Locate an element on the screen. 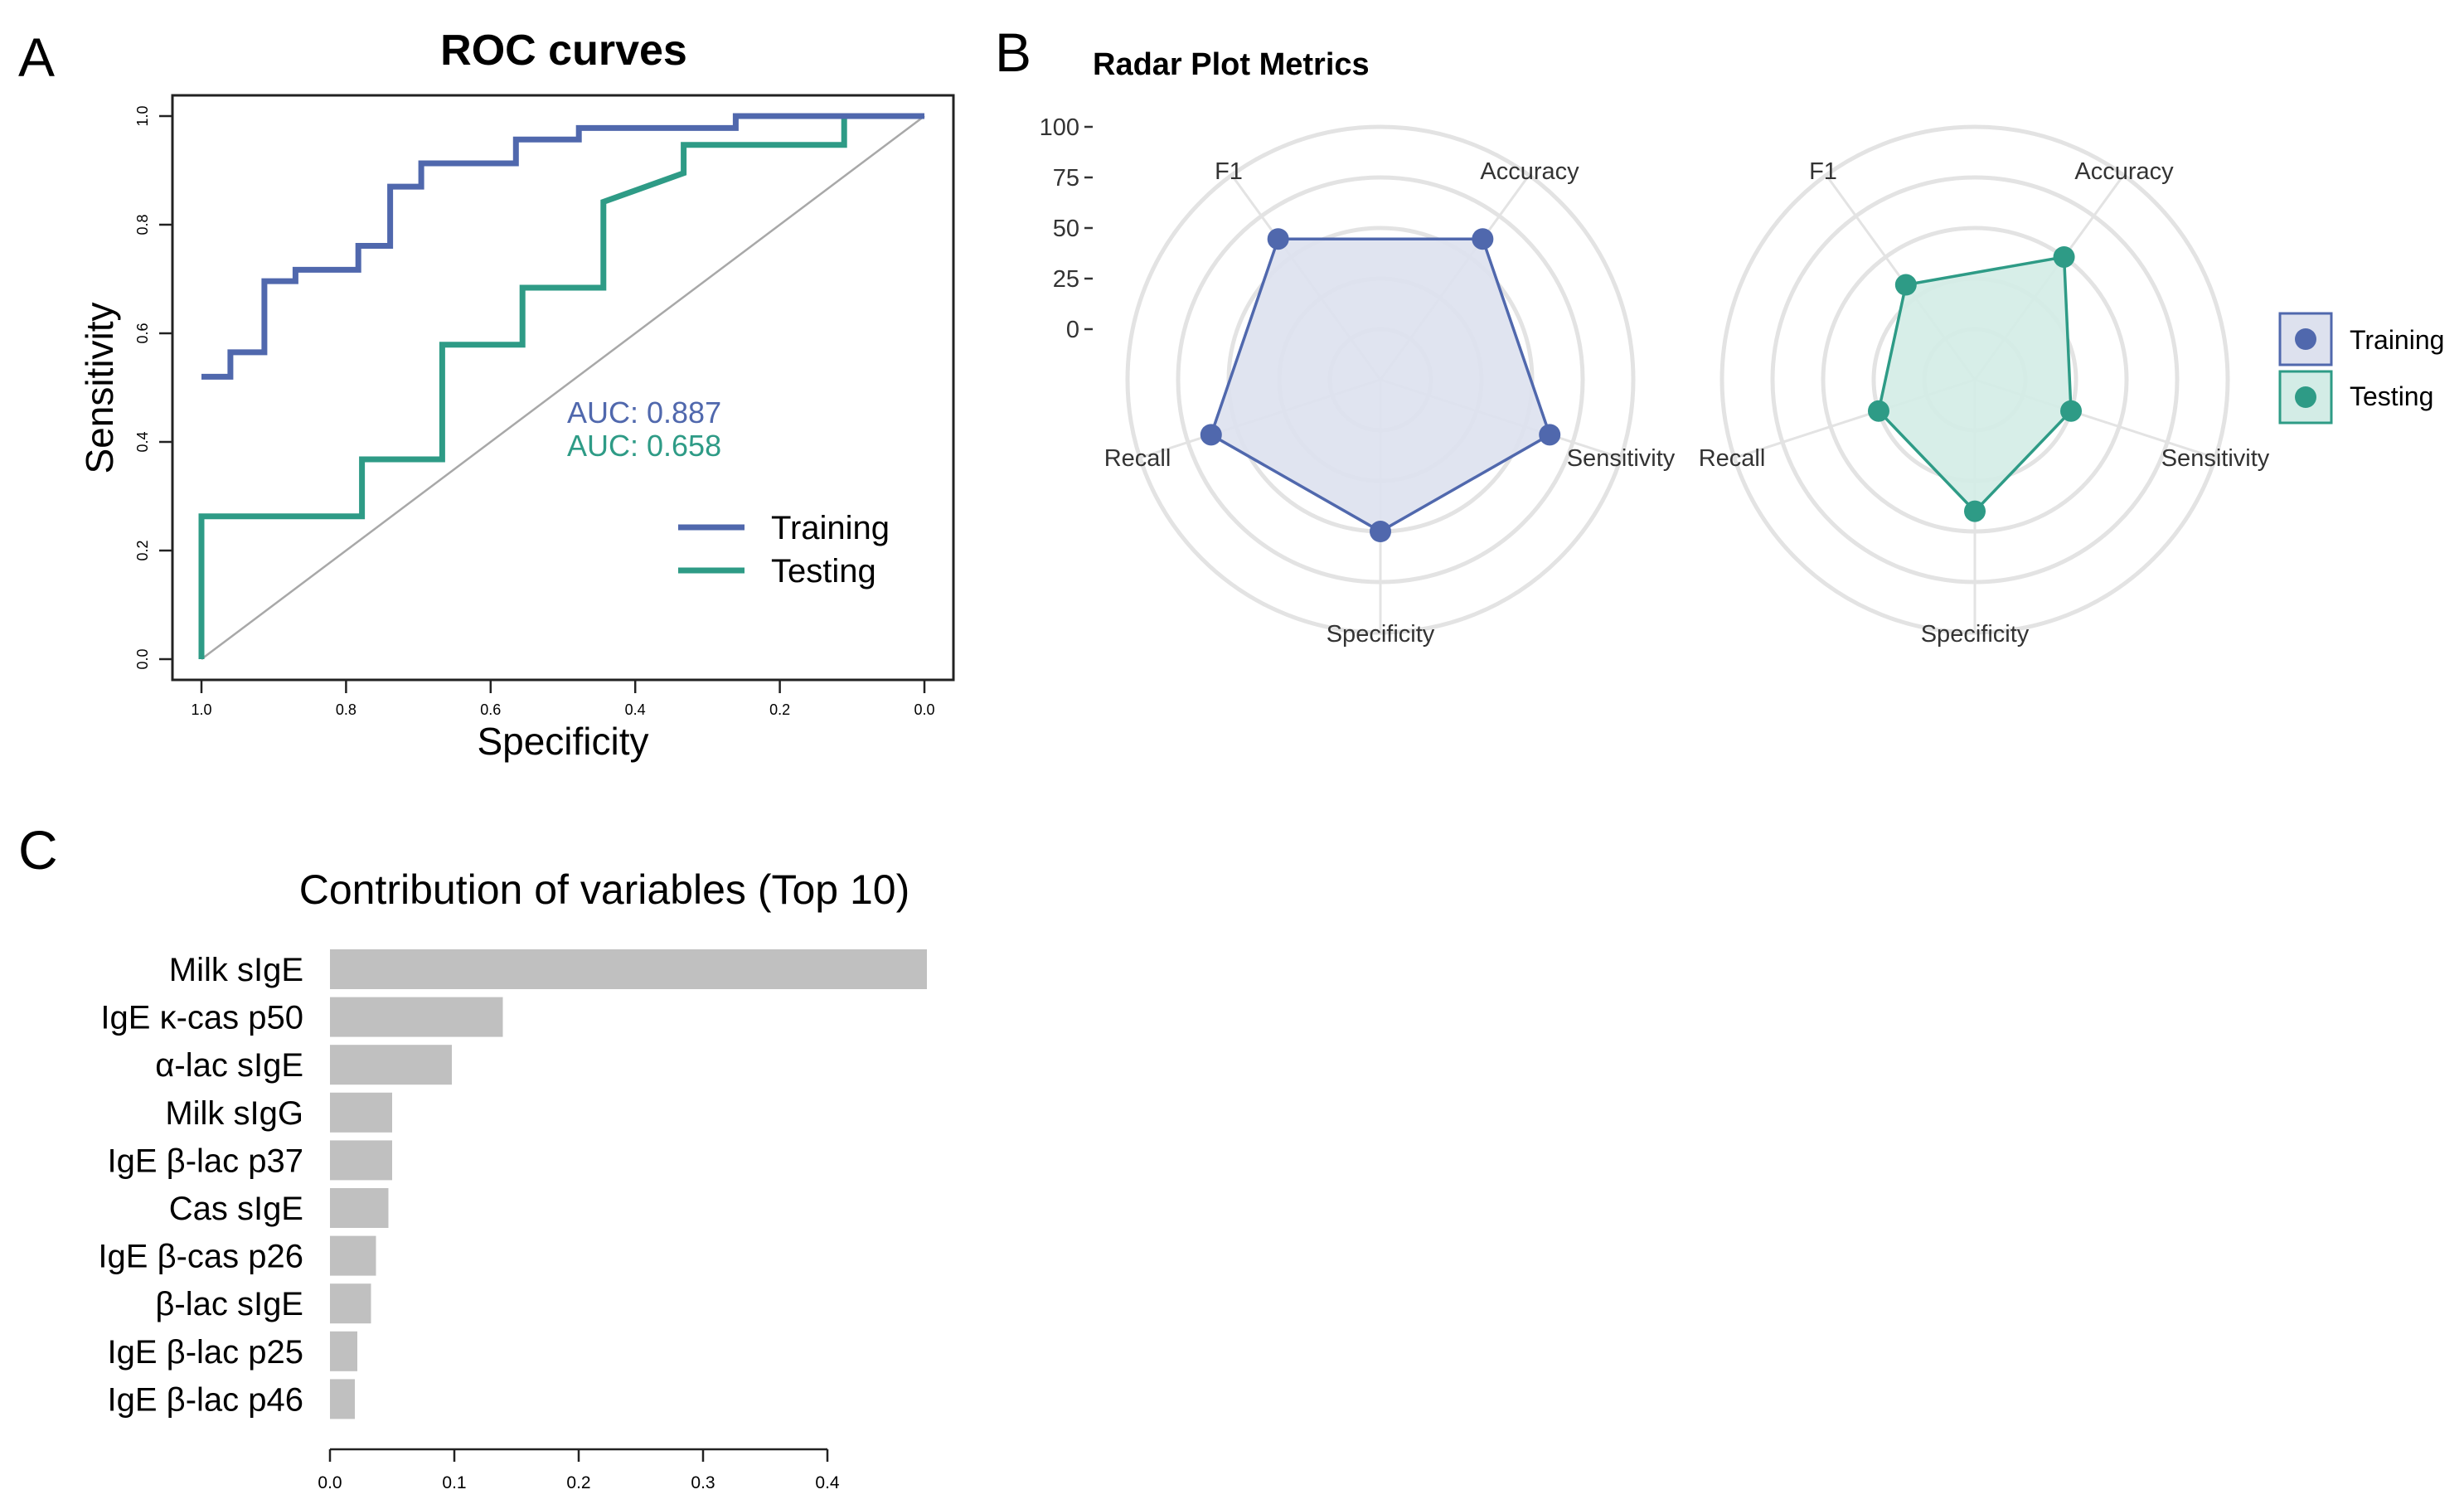 This screenshot has width=2464, height=1509. radar-legend-testing-label: Testing is located at coordinates (2391, 396).